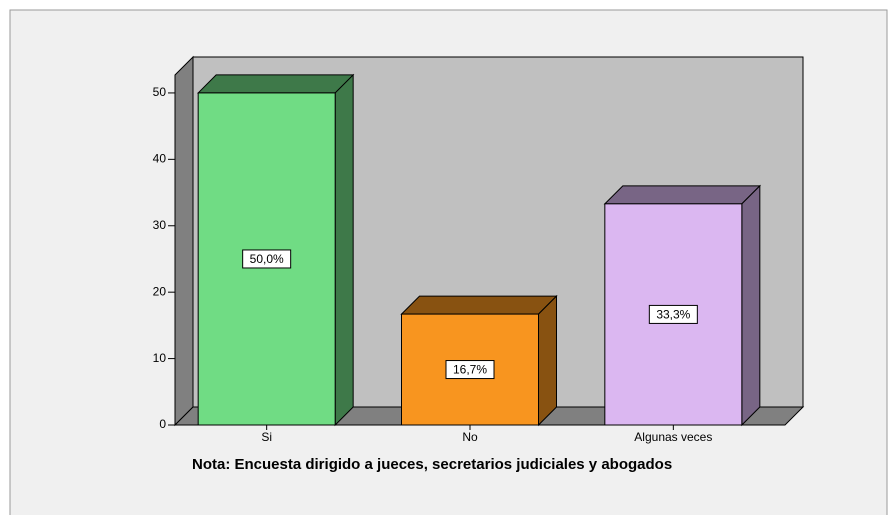 This screenshot has height=515, width=888. What do you see at coordinates (266, 437) in the screenshot?
I see `x-tick-label: Si` at bounding box center [266, 437].